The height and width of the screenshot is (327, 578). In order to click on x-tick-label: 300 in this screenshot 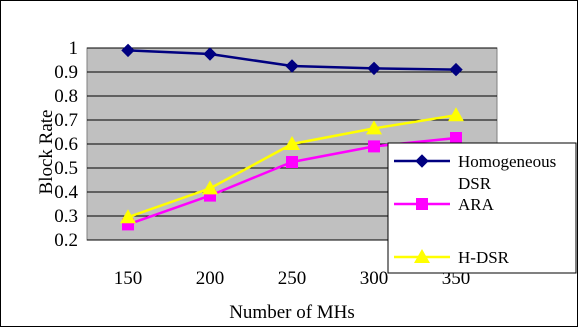, I will do `click(374, 278)`.